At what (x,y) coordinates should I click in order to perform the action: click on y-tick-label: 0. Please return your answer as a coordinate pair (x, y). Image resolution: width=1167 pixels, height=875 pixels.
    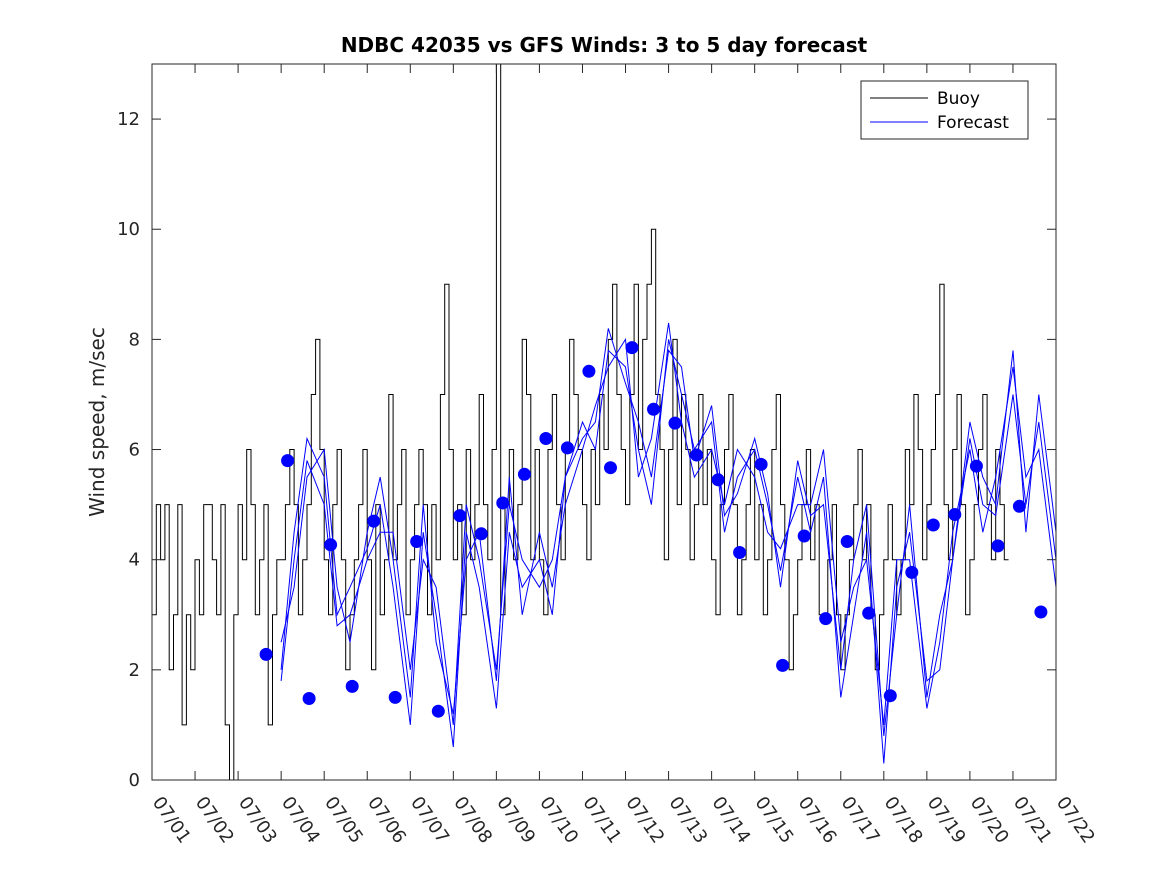
    Looking at the image, I should click on (134, 780).